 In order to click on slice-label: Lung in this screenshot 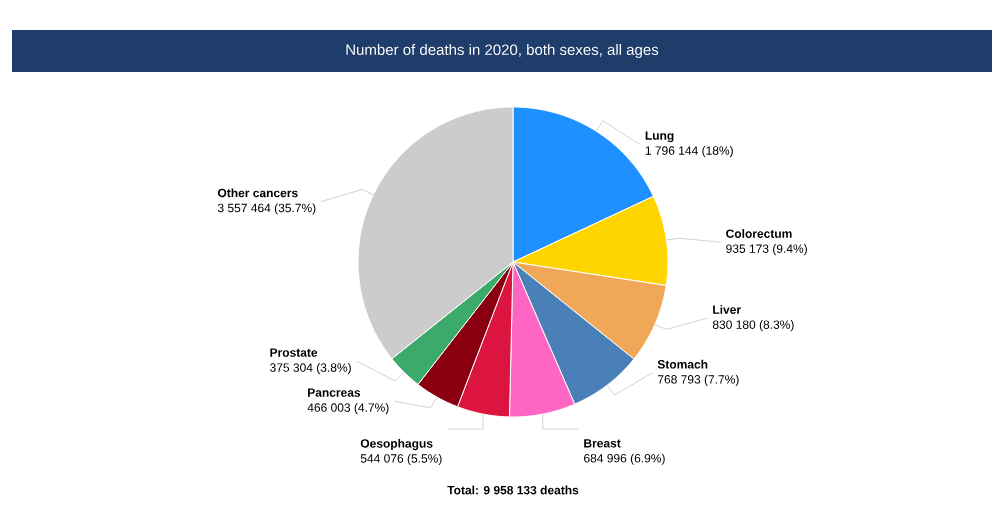, I will do `click(659, 137)`.